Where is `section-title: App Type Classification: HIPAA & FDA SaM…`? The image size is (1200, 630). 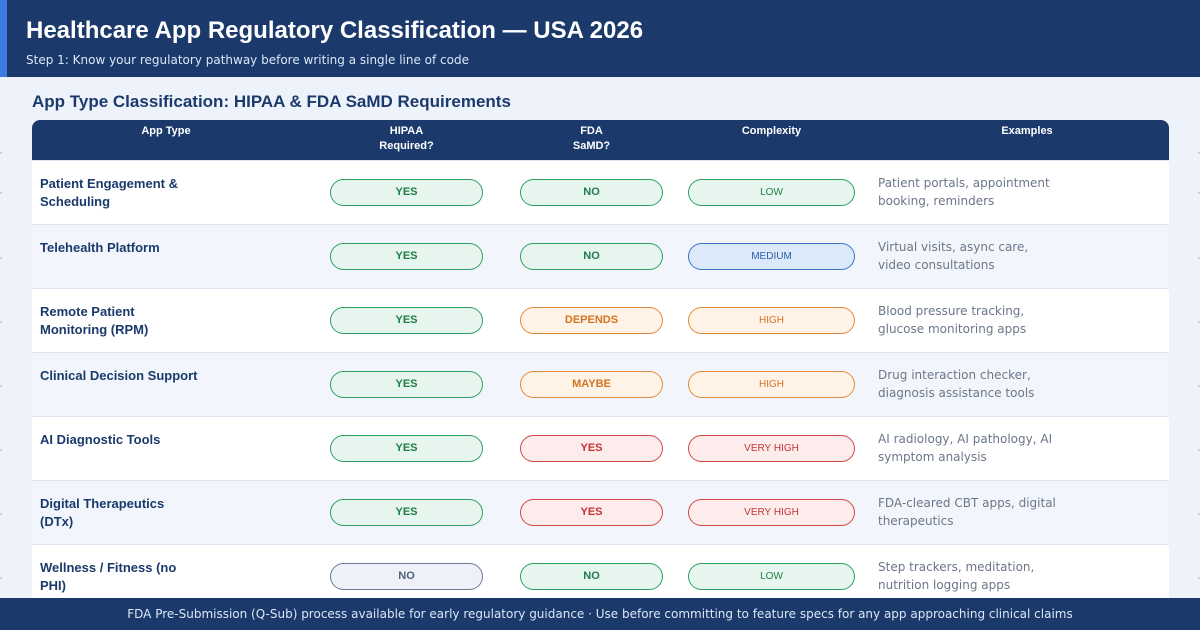
section-title: App Type Classification: HIPAA & FDA SaM… is located at coordinates (271, 101).